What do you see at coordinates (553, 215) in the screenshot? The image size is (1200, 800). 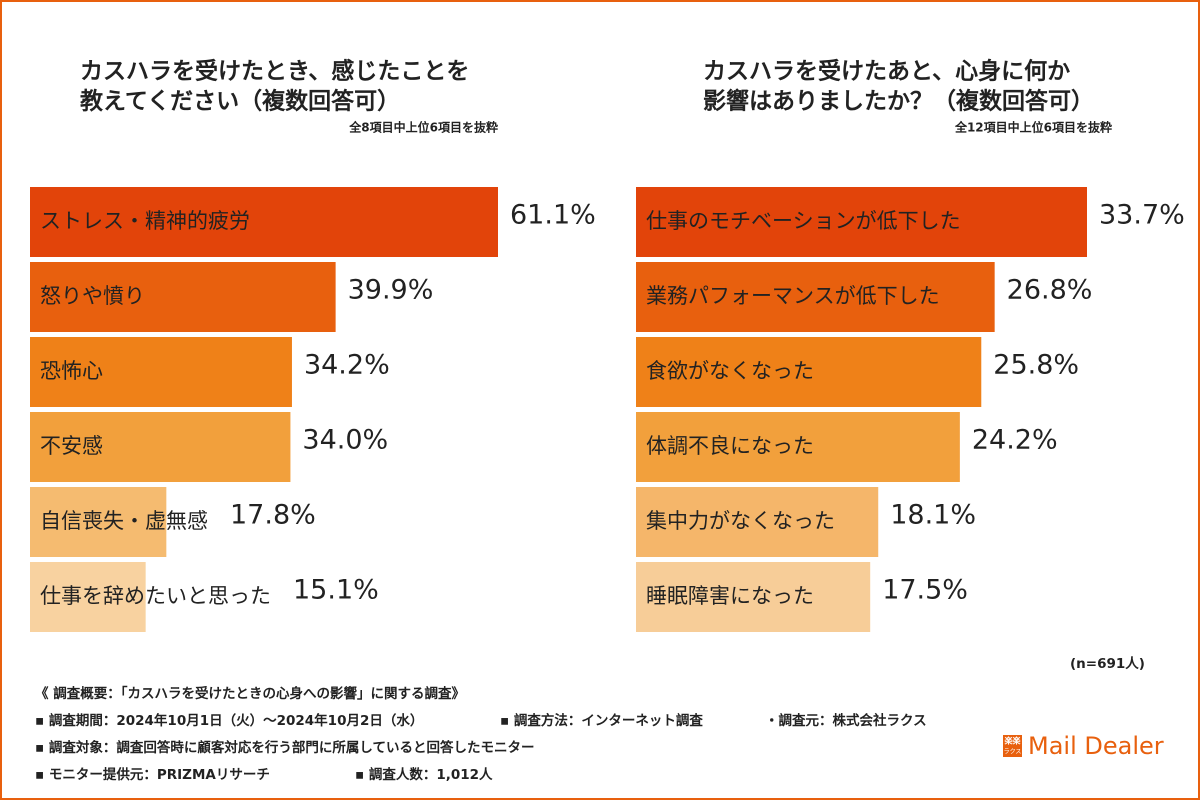 I see `value-label: 61.1%` at bounding box center [553, 215].